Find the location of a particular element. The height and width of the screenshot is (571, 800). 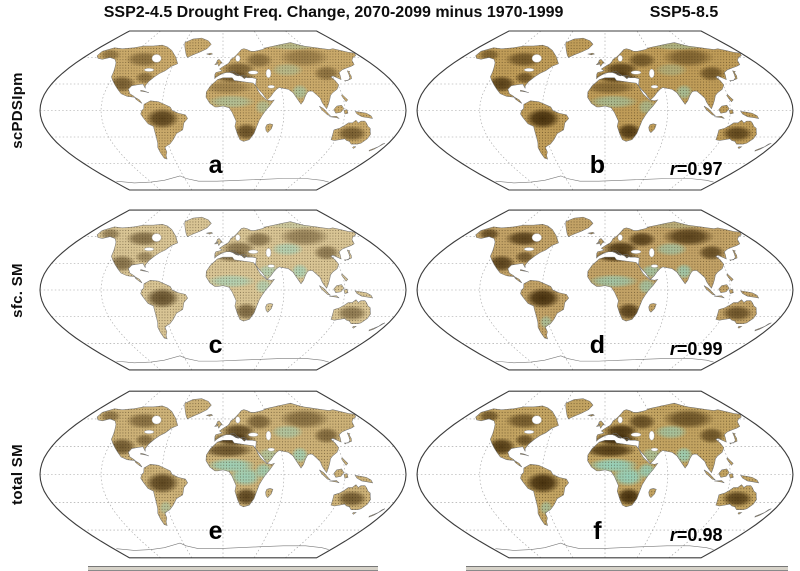

map-panel-c: c is located at coordinates (223, 290).